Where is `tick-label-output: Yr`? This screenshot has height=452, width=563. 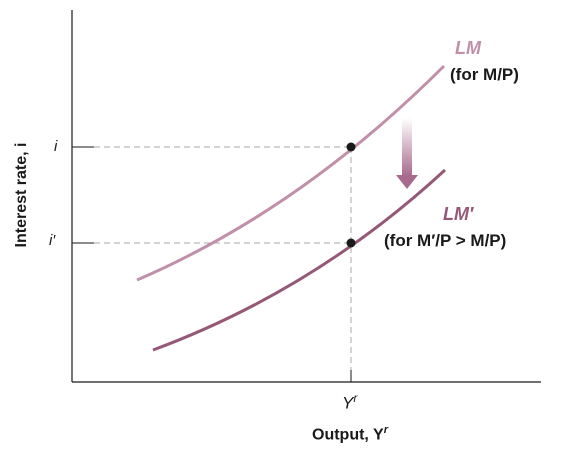
tick-label-output: Yr is located at coordinates (349, 402).